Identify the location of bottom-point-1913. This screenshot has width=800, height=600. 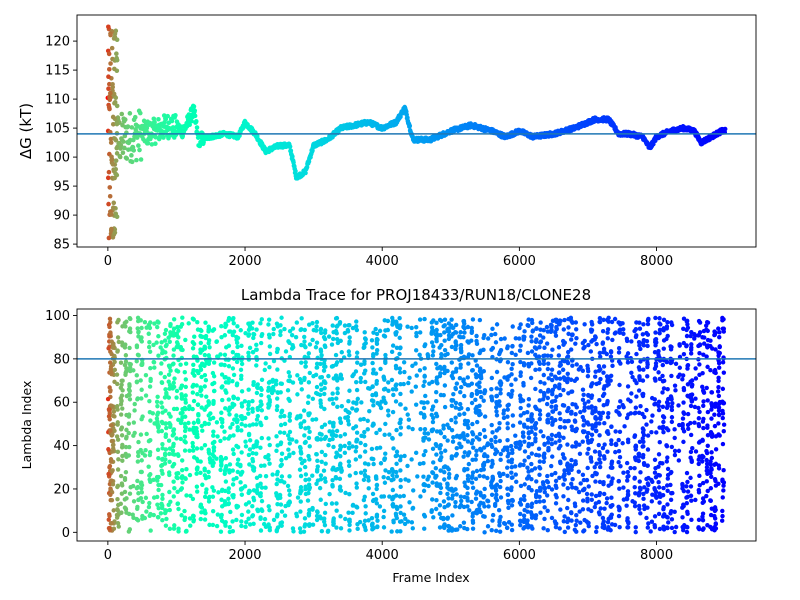
(424, 415).